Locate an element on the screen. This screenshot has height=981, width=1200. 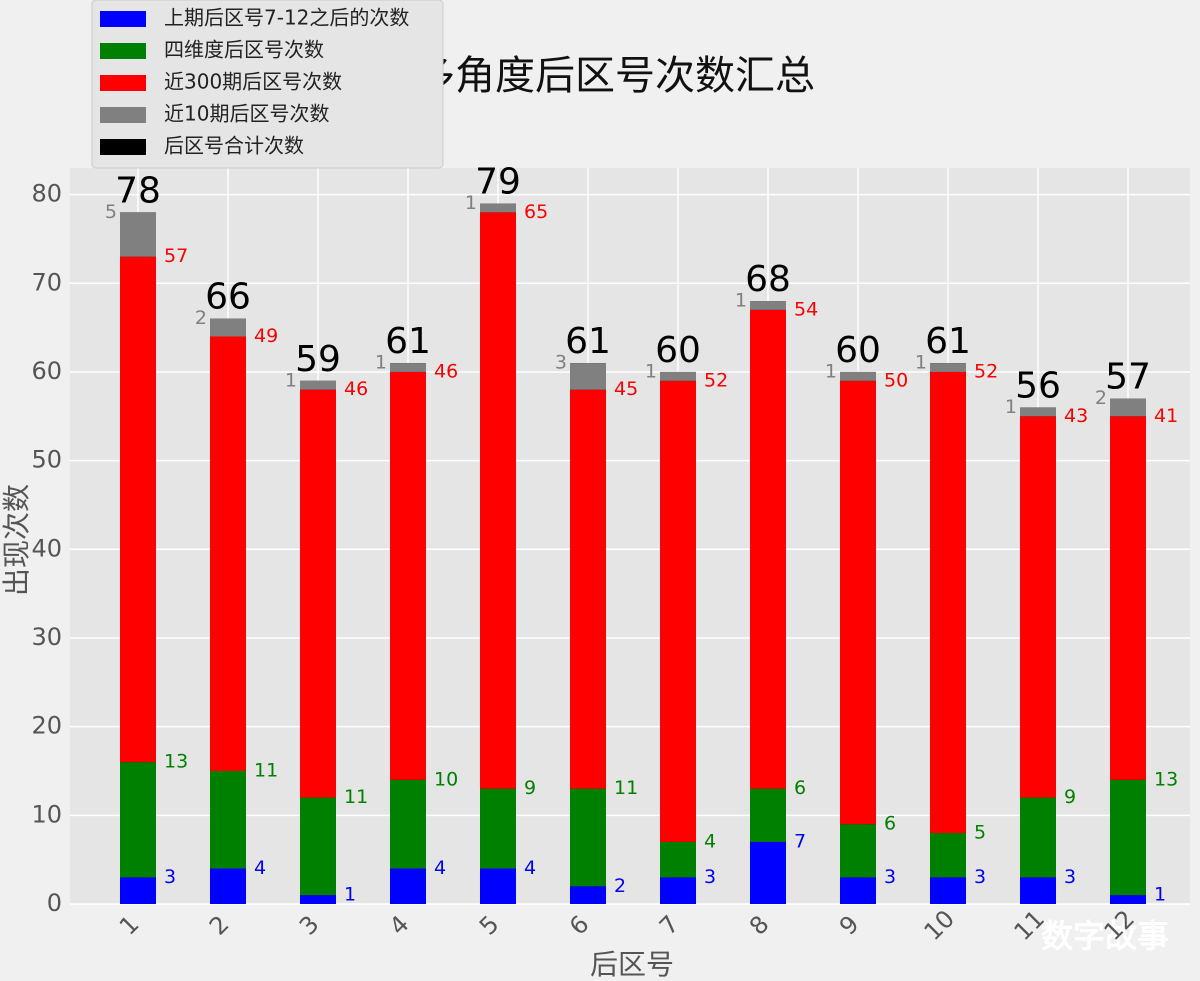
chart-title: 多角度后区号次数汇总 is located at coordinates (615, 76).